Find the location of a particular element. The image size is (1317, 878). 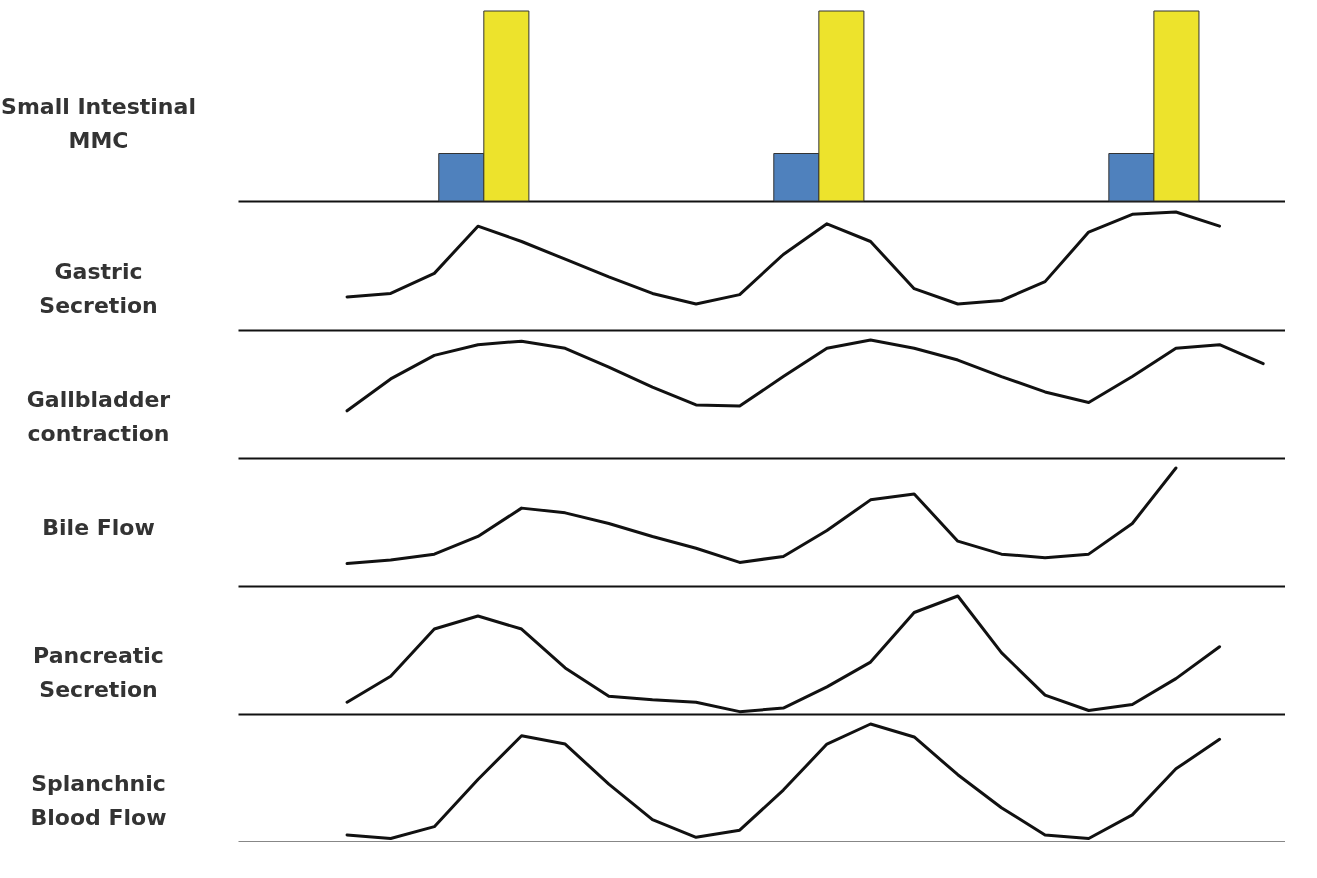

y-axis-title: Bile Flow is located at coordinates (98, 527).